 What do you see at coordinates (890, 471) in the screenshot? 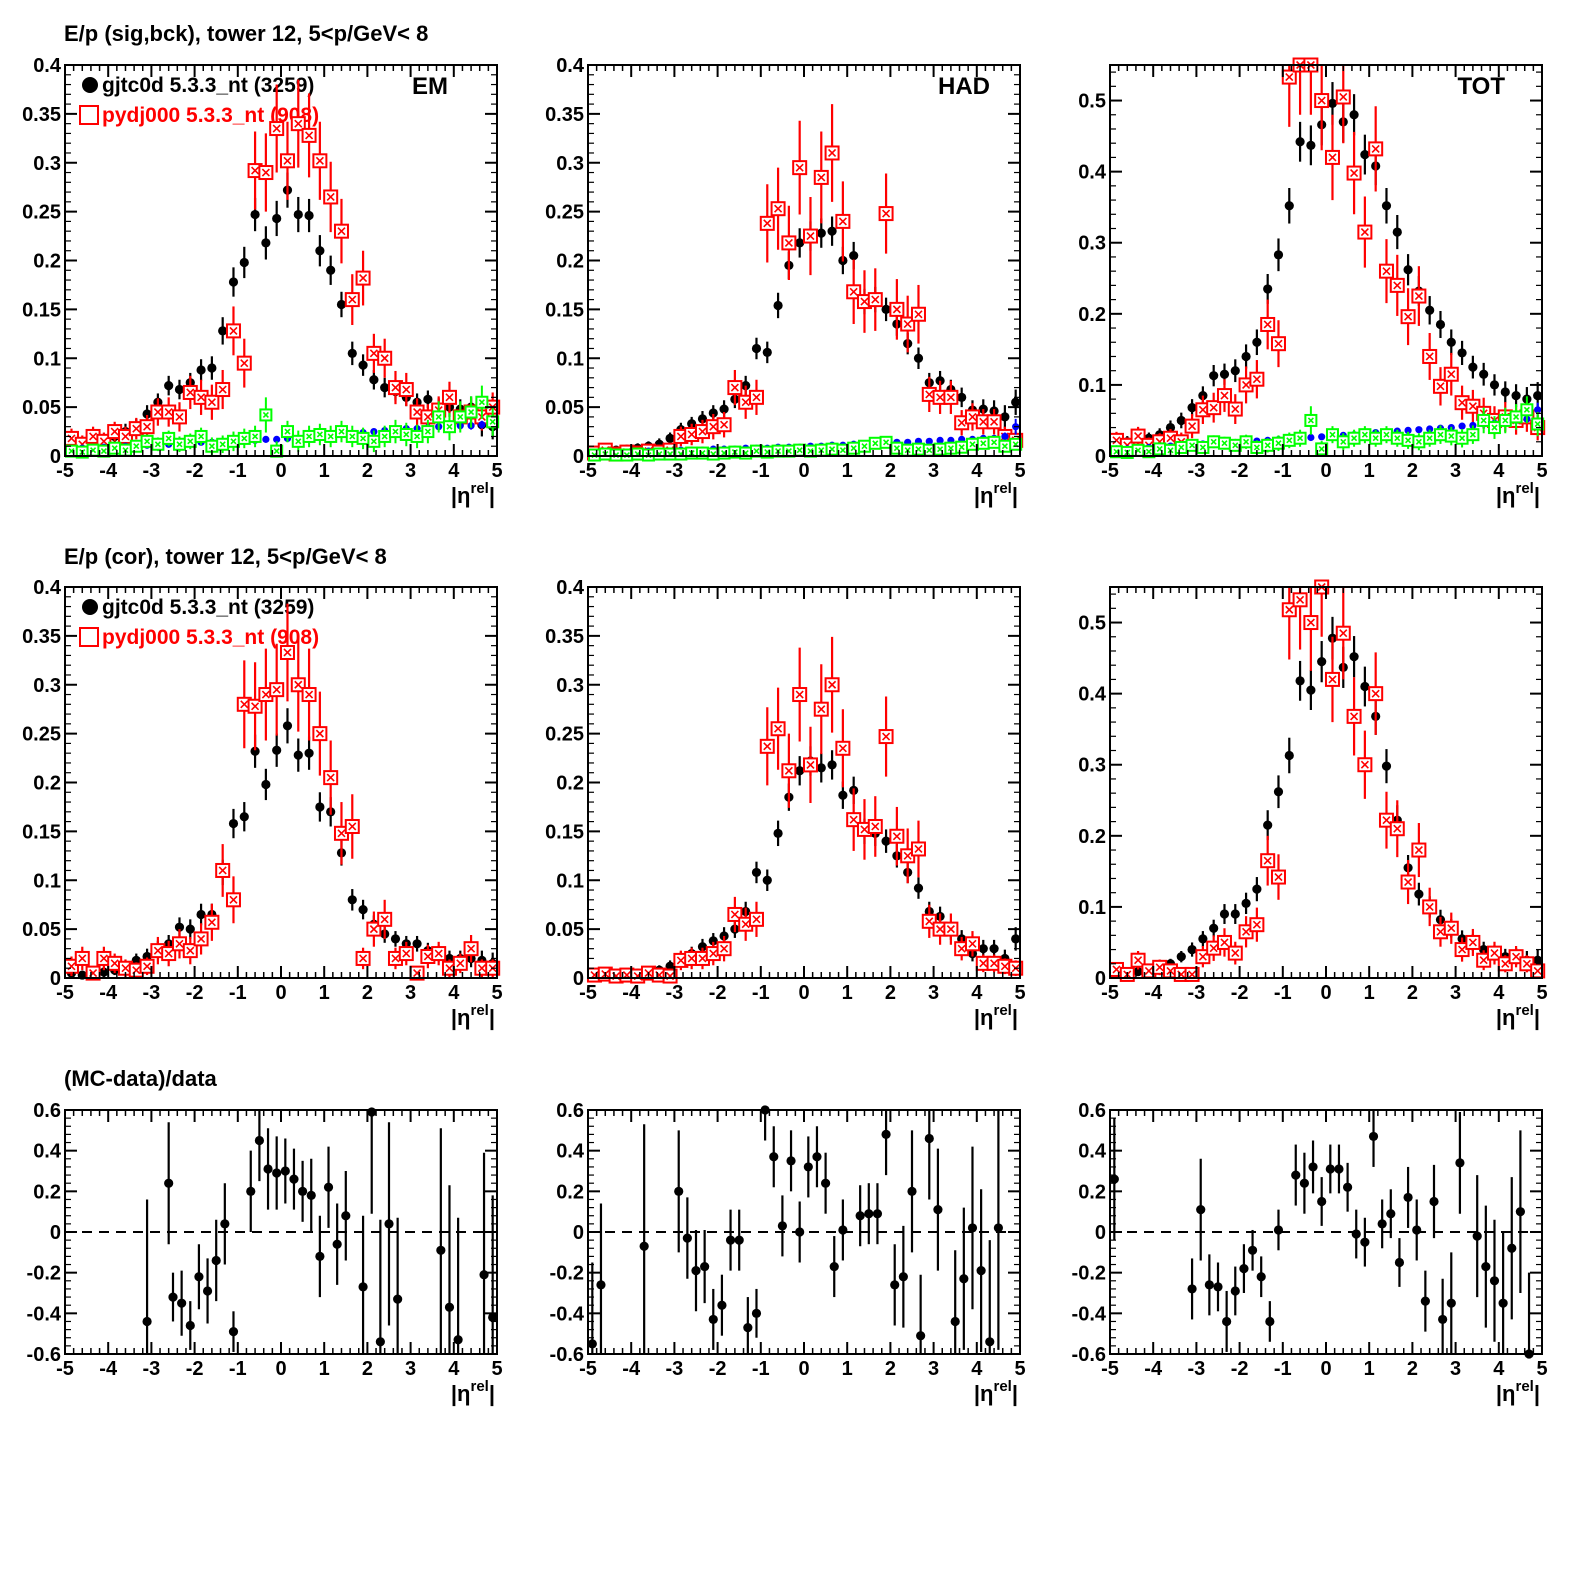
I see `x-tick-label: 2` at bounding box center [890, 471].